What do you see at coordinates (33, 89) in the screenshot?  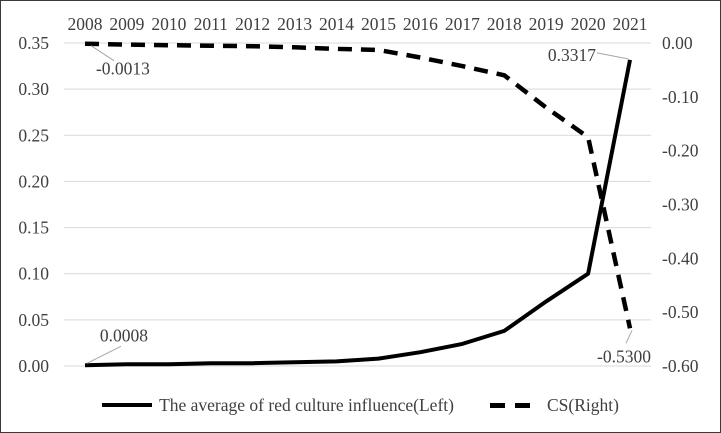 I see `left-axis-tick-label: 0.30` at bounding box center [33, 89].